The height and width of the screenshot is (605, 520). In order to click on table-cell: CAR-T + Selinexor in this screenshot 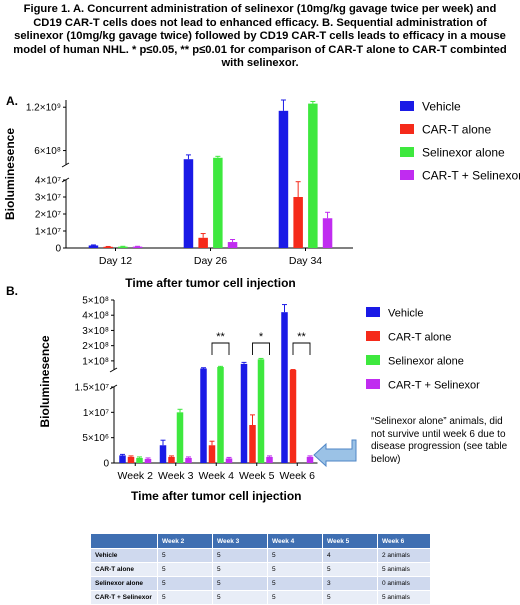, I will do `click(124, 597)`.